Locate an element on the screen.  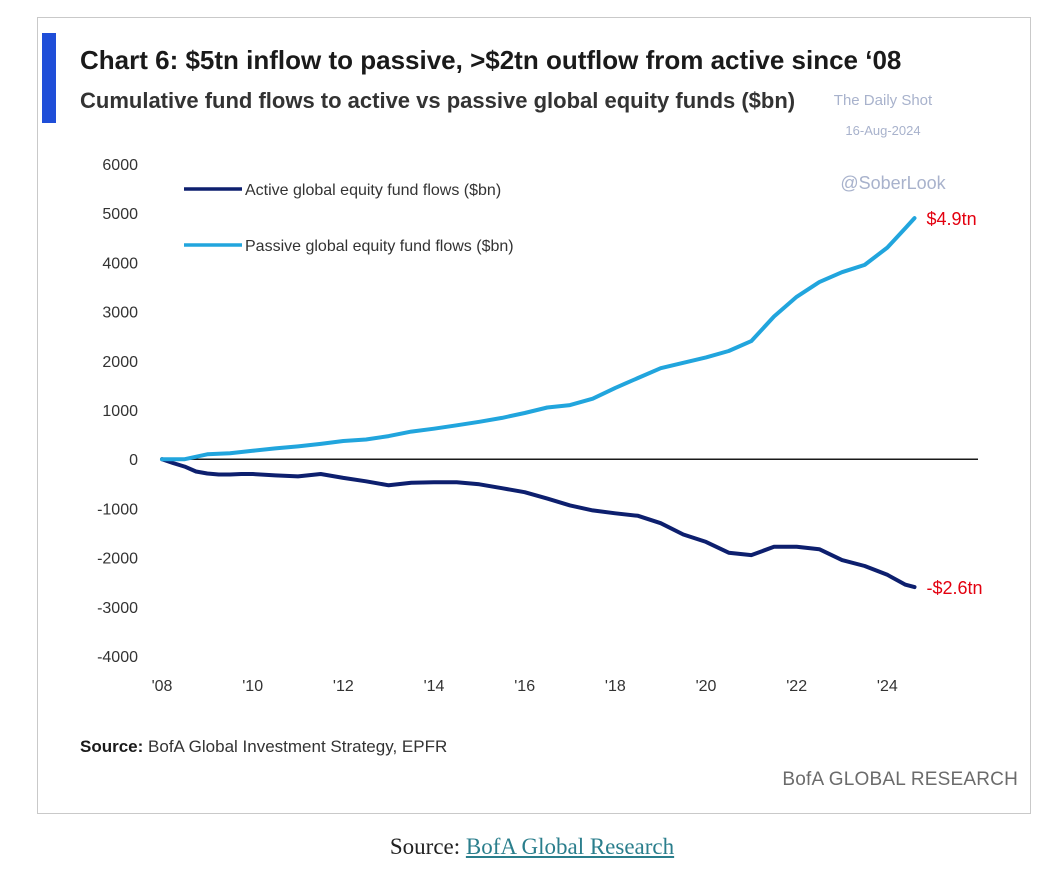
x-tick-label: '18 is located at coordinates (615, 686).